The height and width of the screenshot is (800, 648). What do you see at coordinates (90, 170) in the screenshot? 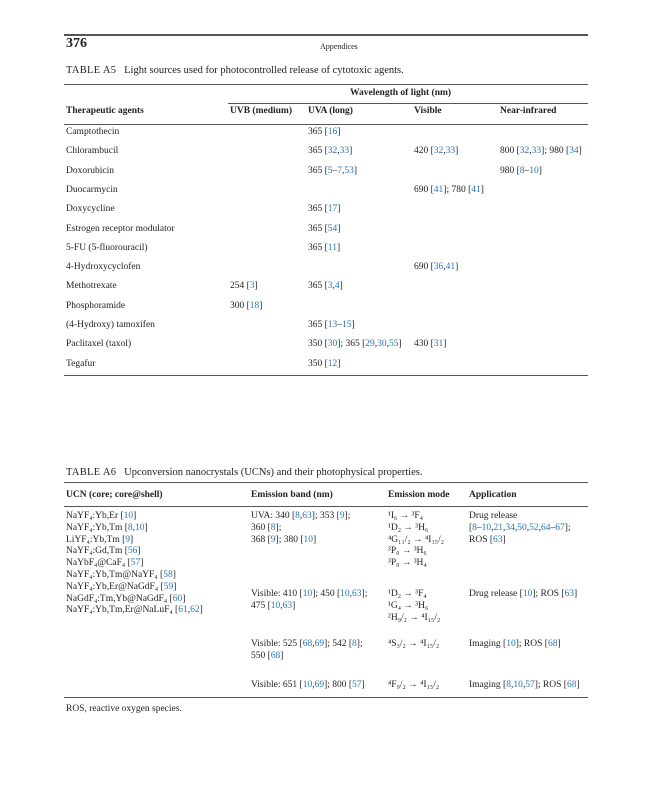
I see `row-label: Doxorubicin` at bounding box center [90, 170].